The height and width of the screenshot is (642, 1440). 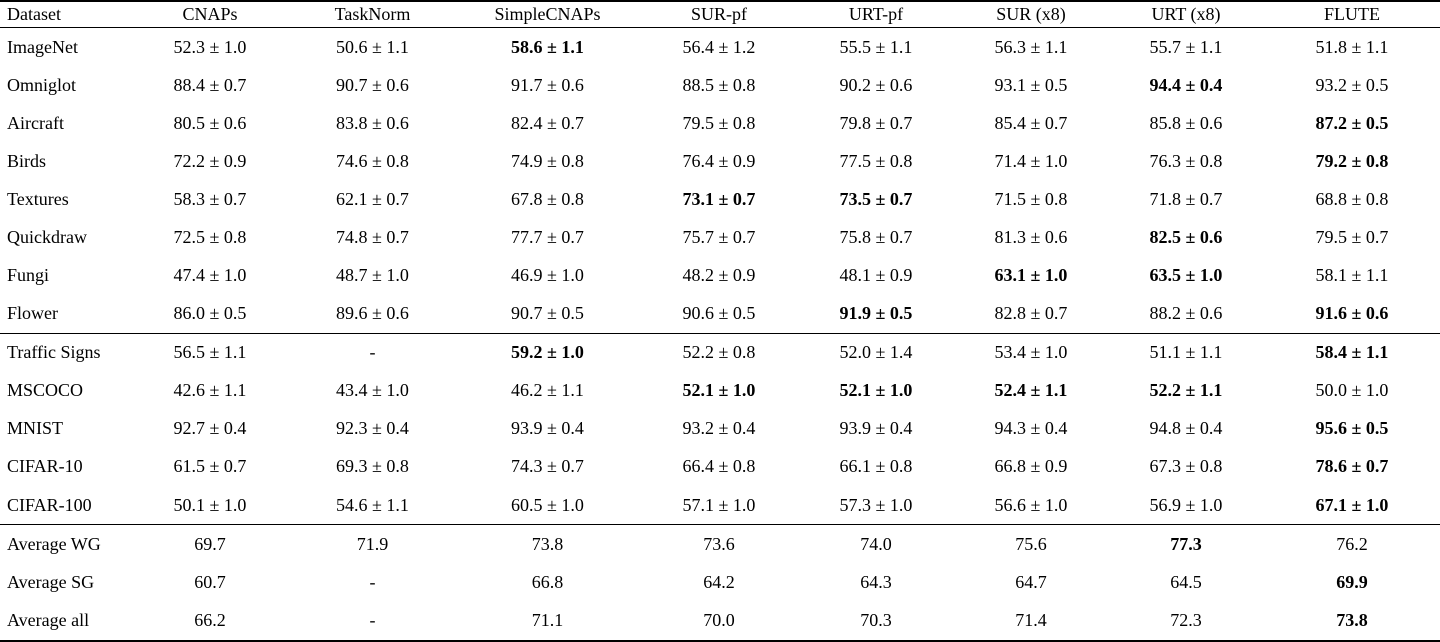 What do you see at coordinates (1352, 543) in the screenshot?
I see `result-cell: 76.2` at bounding box center [1352, 543].